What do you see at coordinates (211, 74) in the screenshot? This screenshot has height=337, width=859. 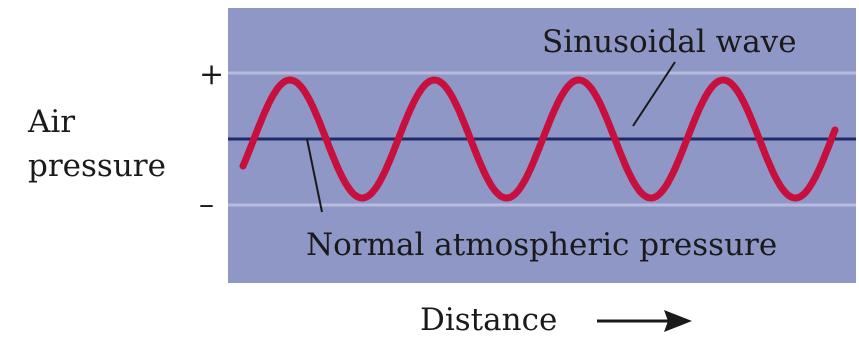 I see `plus-marker: +` at bounding box center [211, 74].